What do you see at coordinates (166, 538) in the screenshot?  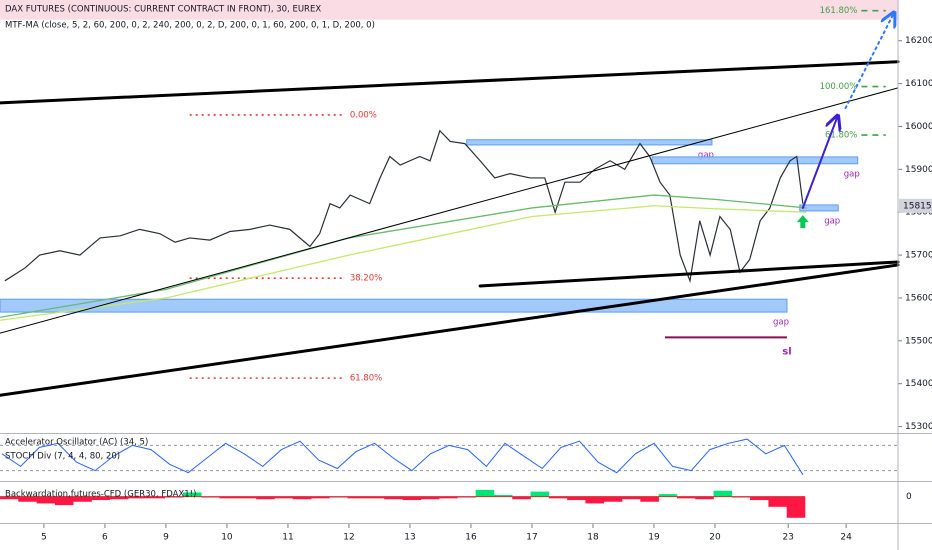 I see `x-tick-label: 9` at bounding box center [166, 538].